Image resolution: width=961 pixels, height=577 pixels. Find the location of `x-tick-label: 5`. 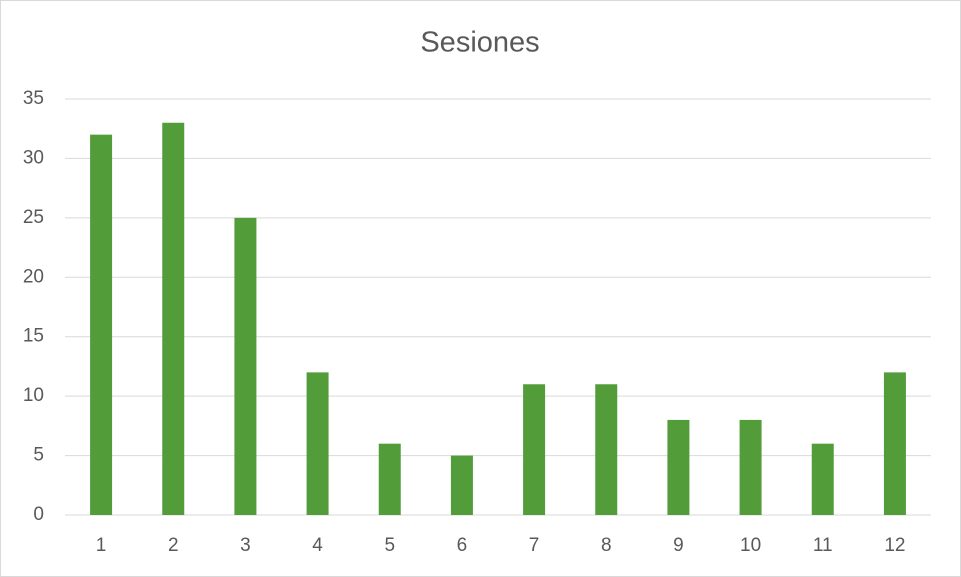

x-tick-label: 5 is located at coordinates (389, 545).